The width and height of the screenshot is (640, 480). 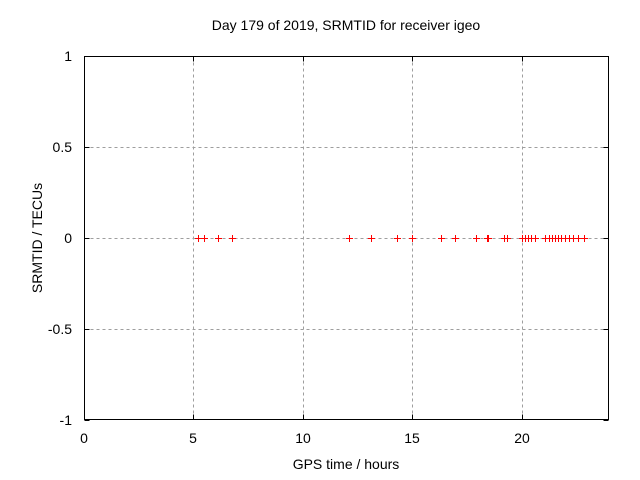 What do you see at coordinates (391, 238) in the screenshot?
I see `data-points` at bounding box center [391, 238].